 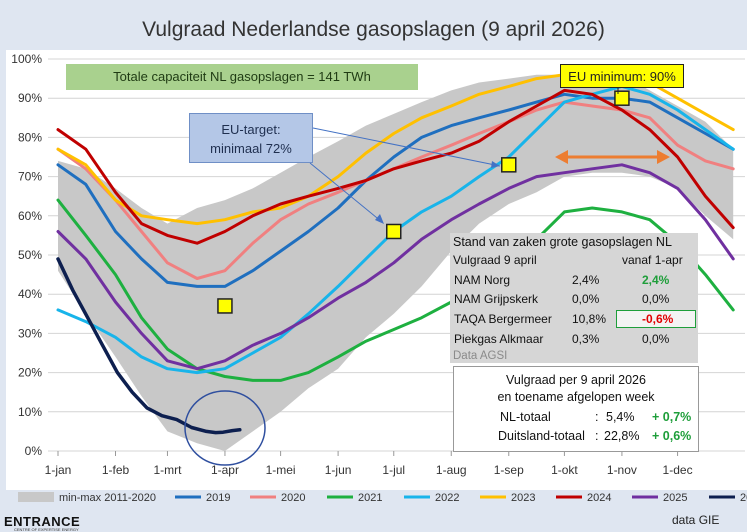 I want to click on legend-label: 2023, so click(x=523, y=498).